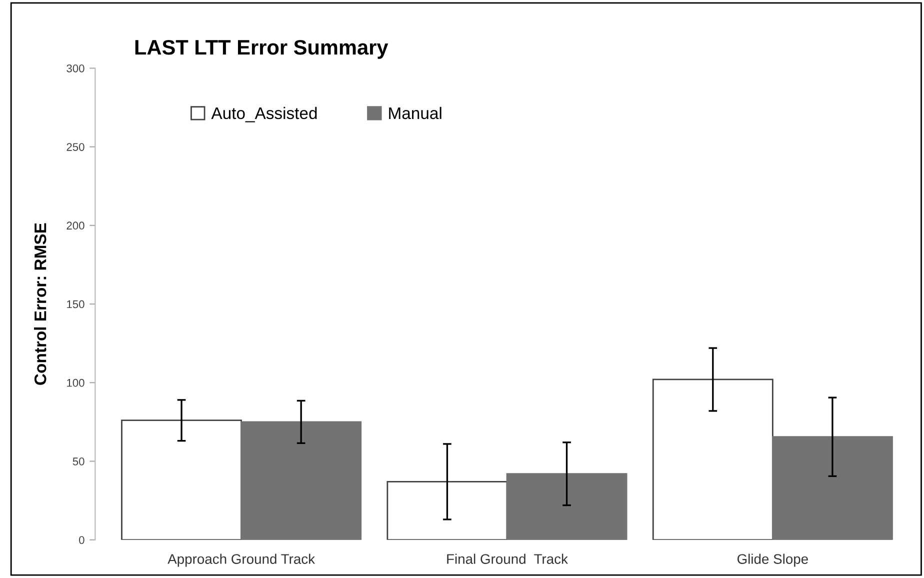 This screenshot has height=578, width=924. I want to click on y-tick-label: 200, so click(75, 226).